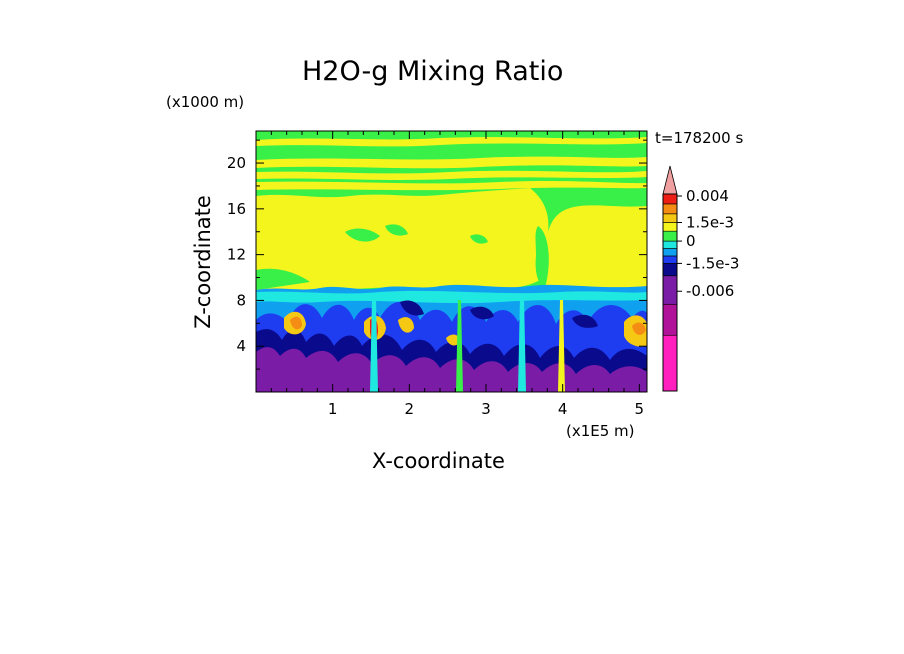 This screenshot has height=654, width=904. Describe the element at coordinates (707, 196) in the screenshot. I see `colorbar-tick-label-0: 0.004` at that location.